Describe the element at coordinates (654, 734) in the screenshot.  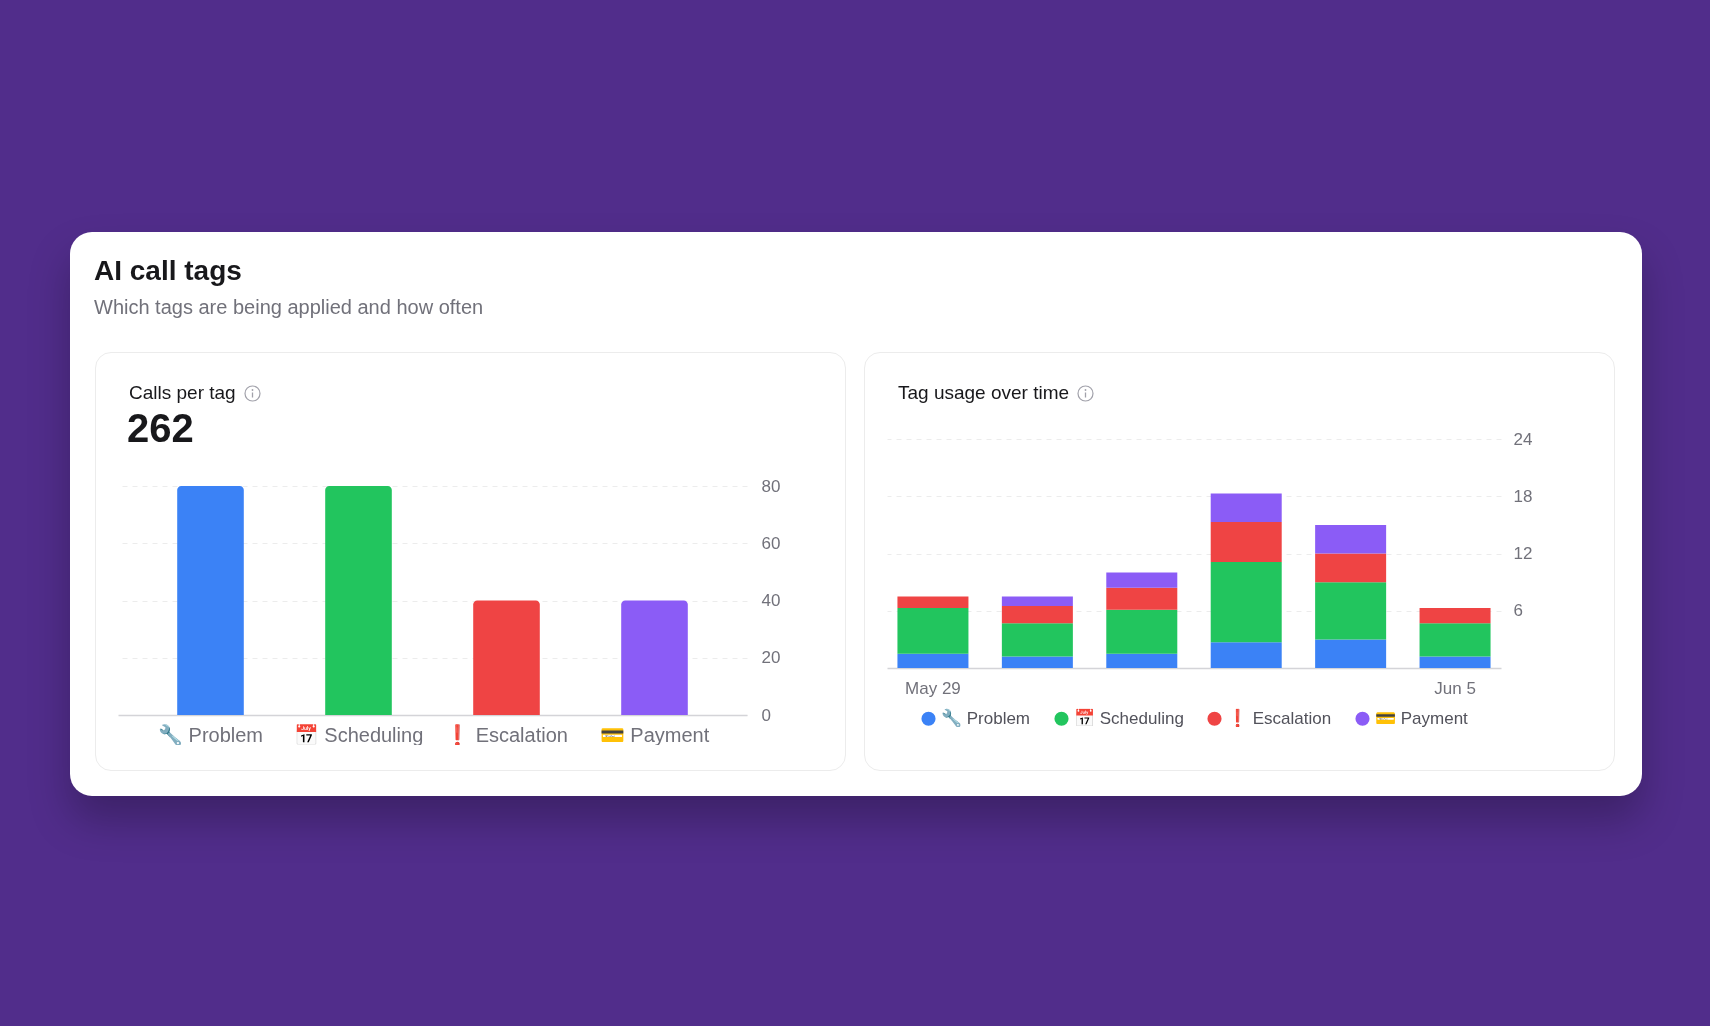
I see `x-tick-label: 💳 Payment` at that location.